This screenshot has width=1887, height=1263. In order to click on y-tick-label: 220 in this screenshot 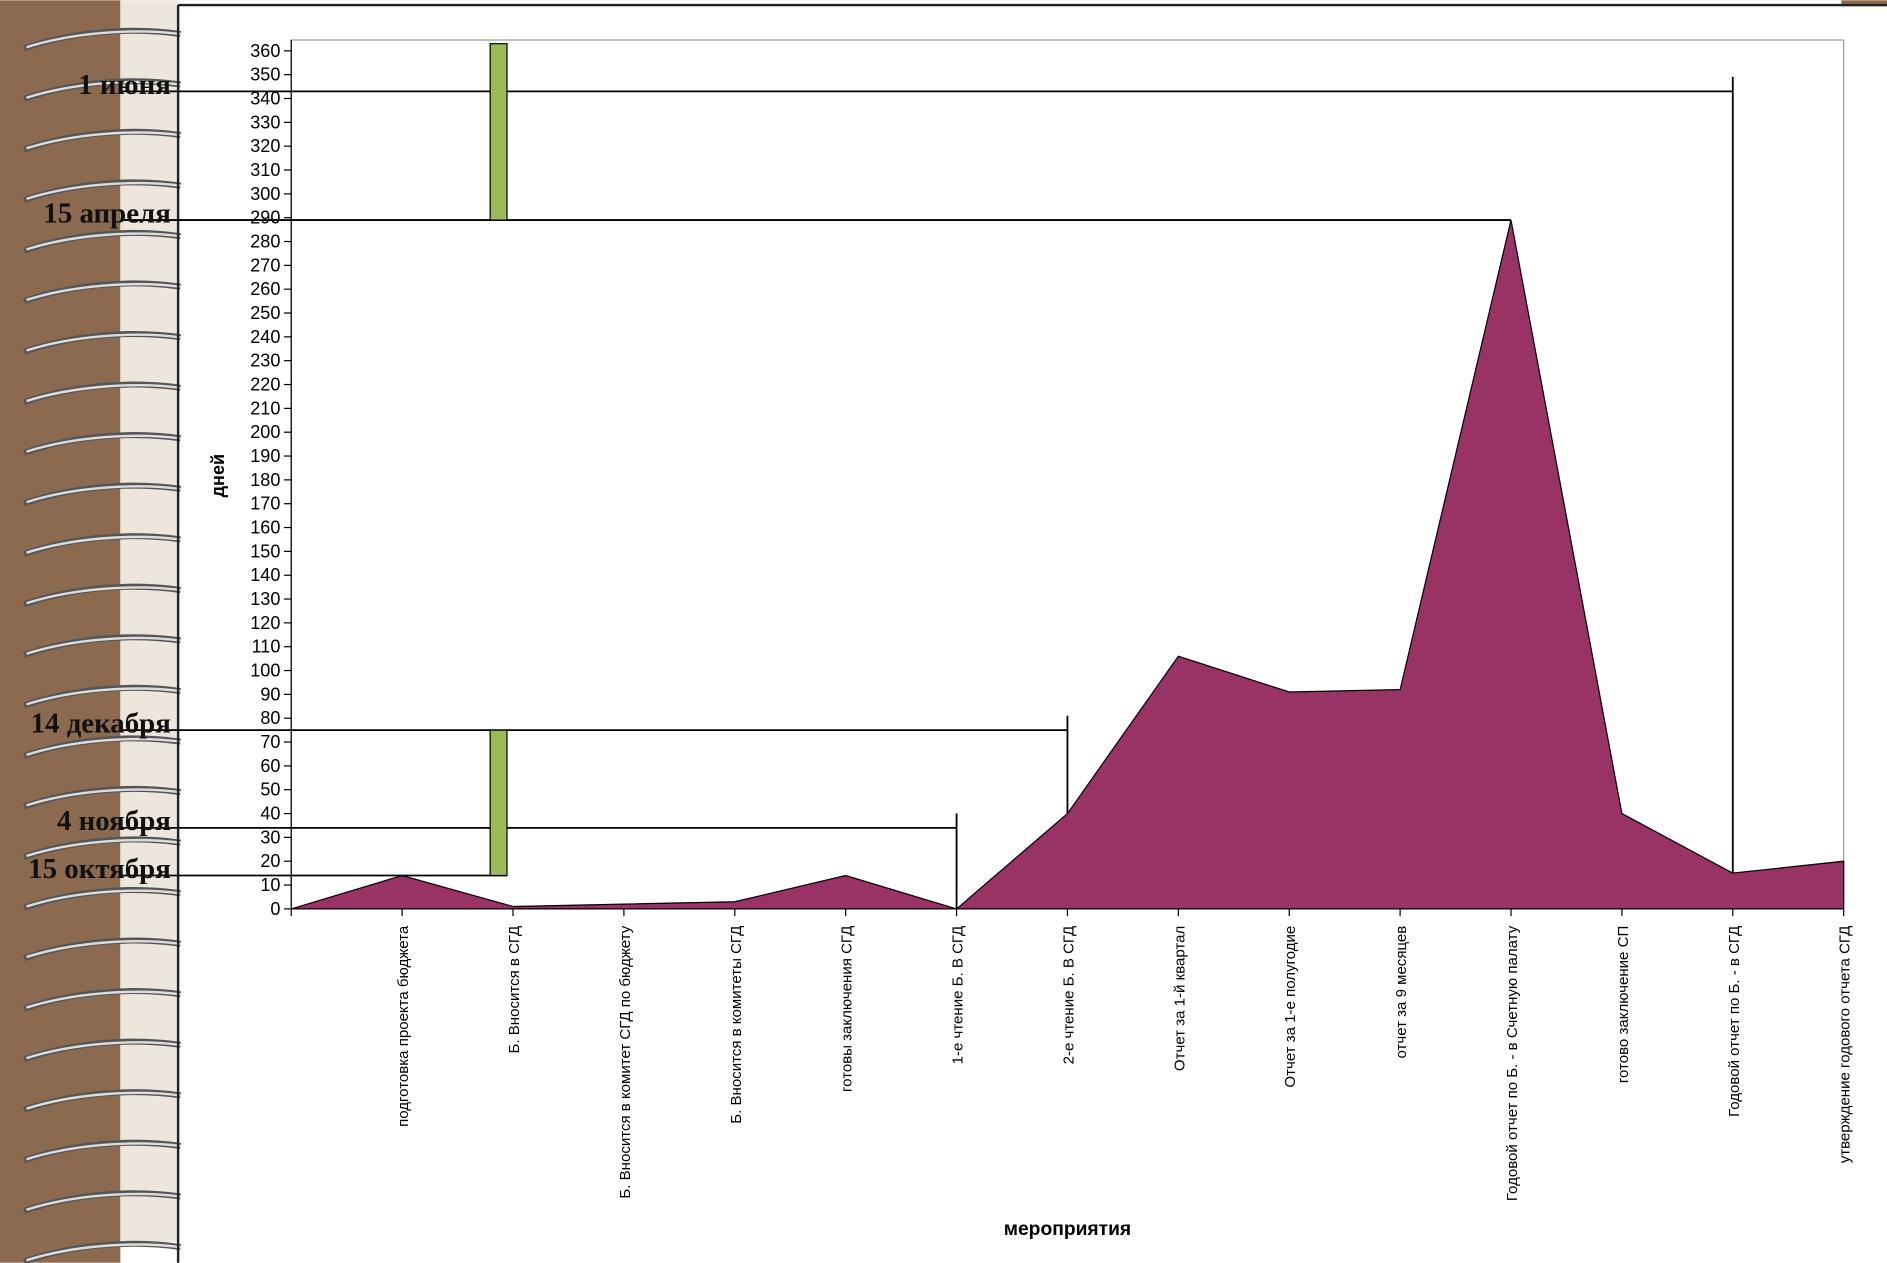, I will do `click(265, 385)`.